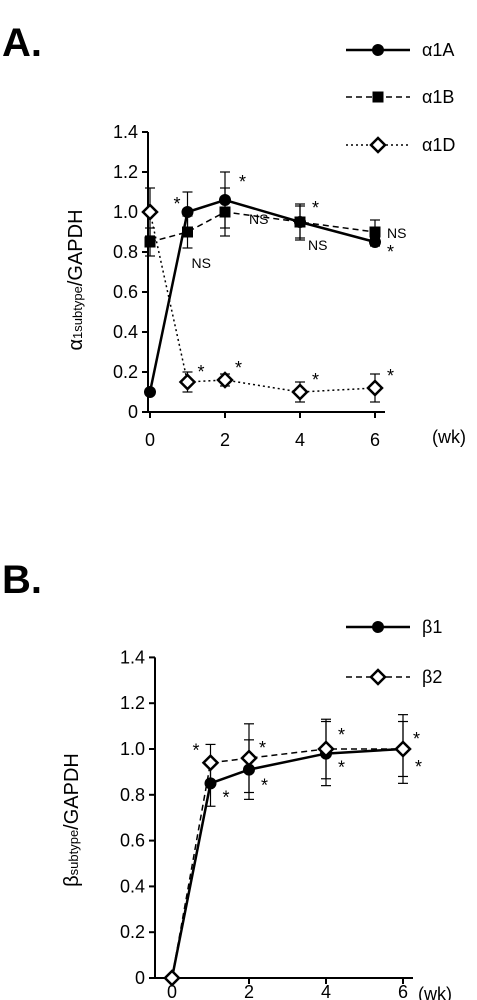  What do you see at coordinates (249, 991) in the screenshot?
I see `panel-b-x-tick-label: 2` at bounding box center [249, 991].